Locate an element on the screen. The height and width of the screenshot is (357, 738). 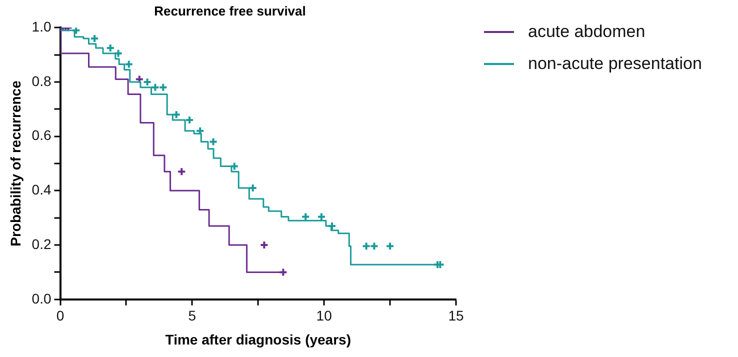
x-tick-label: 15 is located at coordinates (456, 316).